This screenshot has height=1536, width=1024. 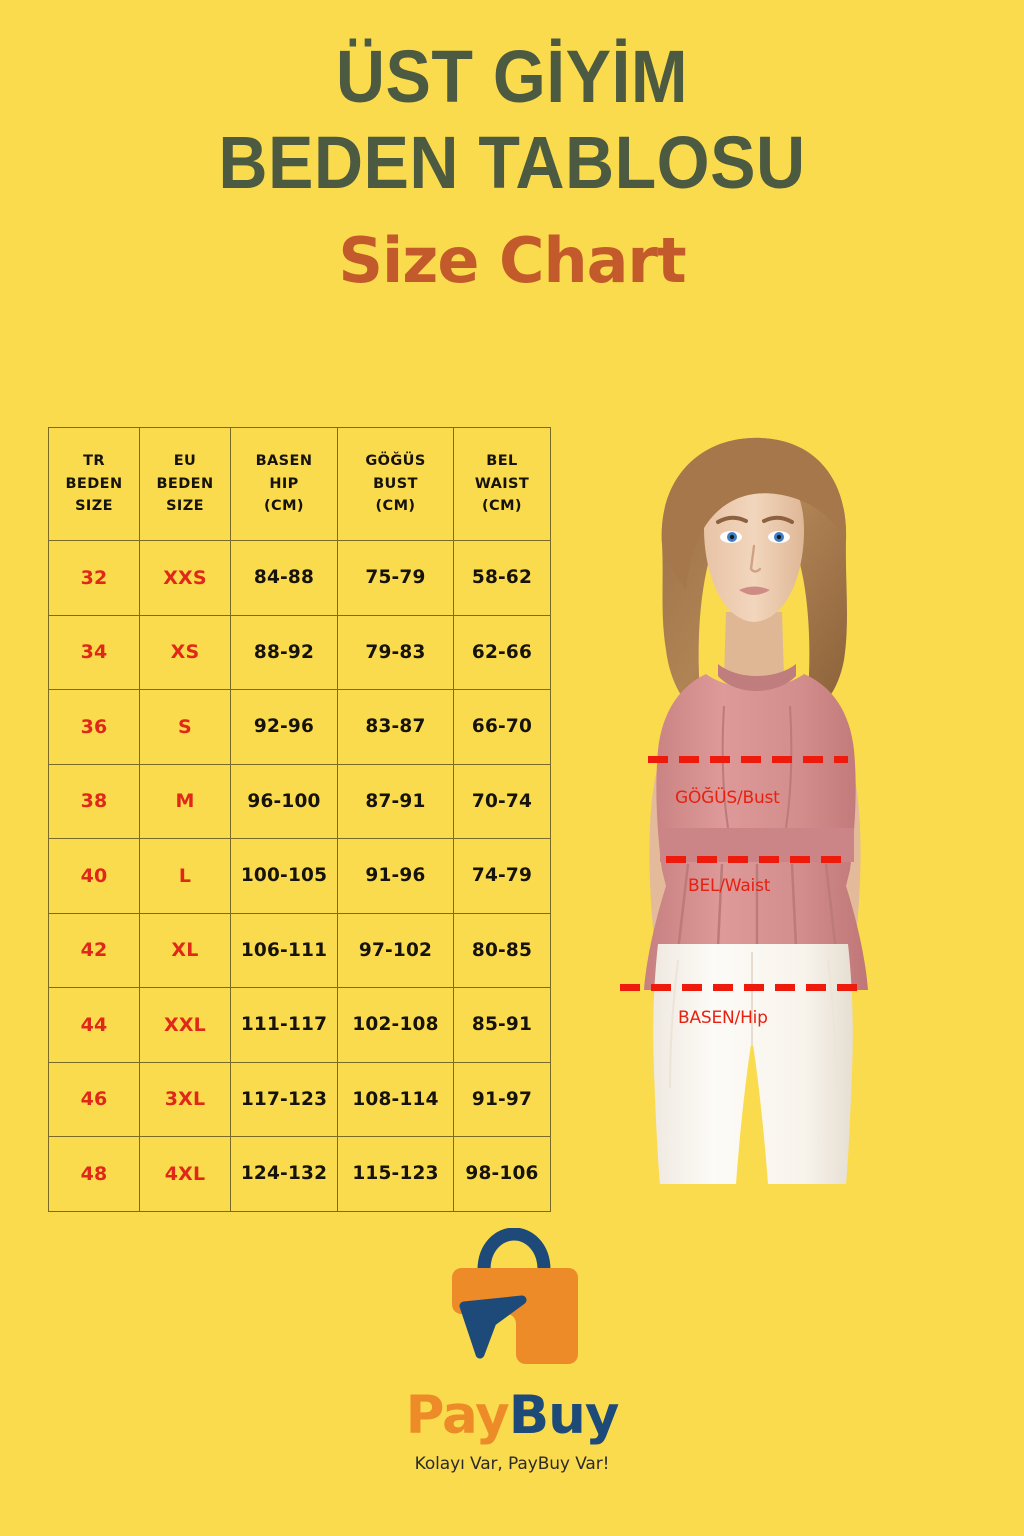 I want to click on header-line-1: EU, so click(x=185, y=461).